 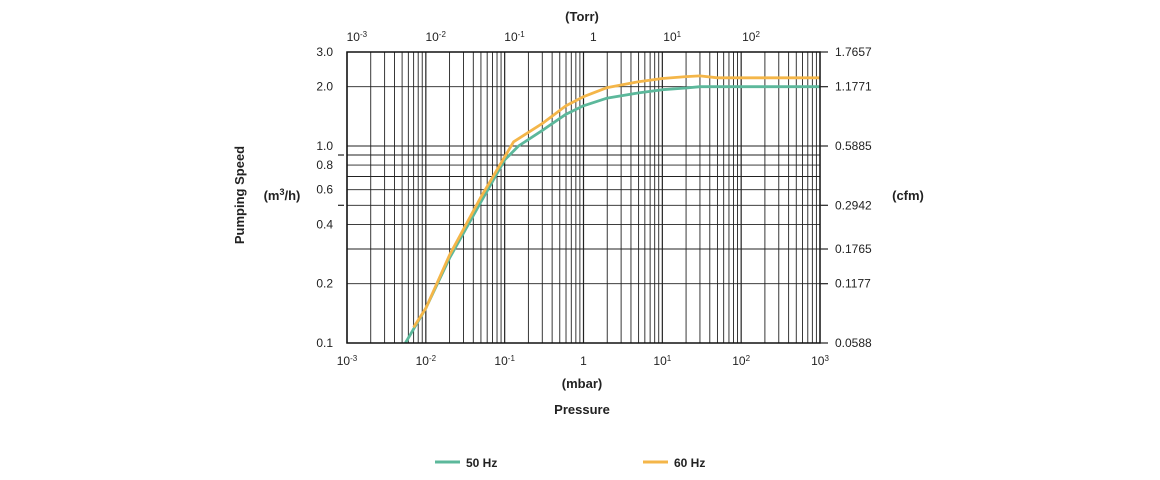 I want to click on top-axis-unit: (Torr), so click(x=582, y=16).